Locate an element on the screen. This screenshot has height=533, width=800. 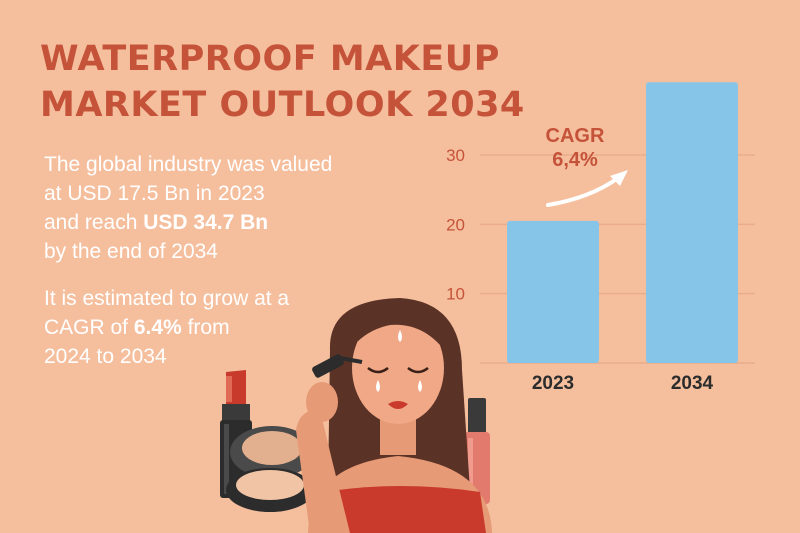
growth-line-3: 2024 to 2034 is located at coordinates (105, 356).